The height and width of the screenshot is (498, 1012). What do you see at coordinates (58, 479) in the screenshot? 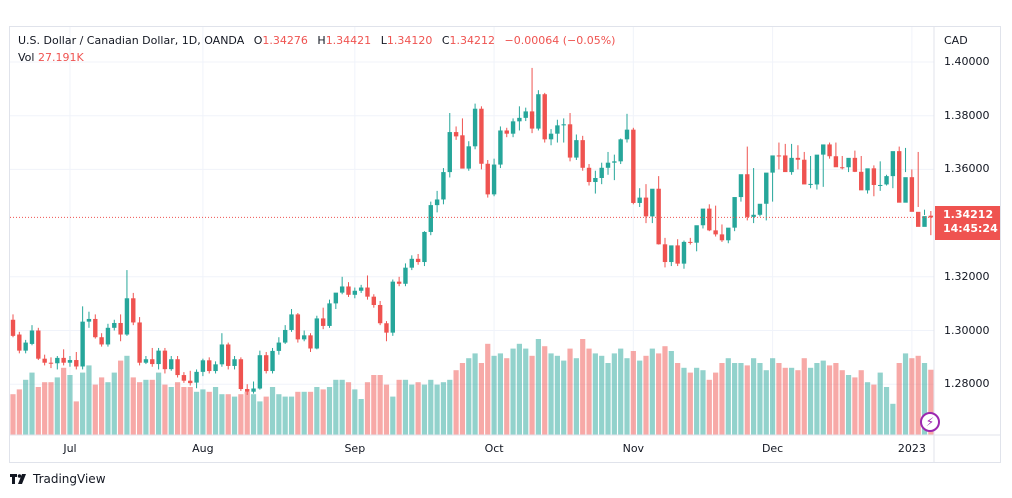
I see `tradingview-logo: TradingView` at bounding box center [58, 479].